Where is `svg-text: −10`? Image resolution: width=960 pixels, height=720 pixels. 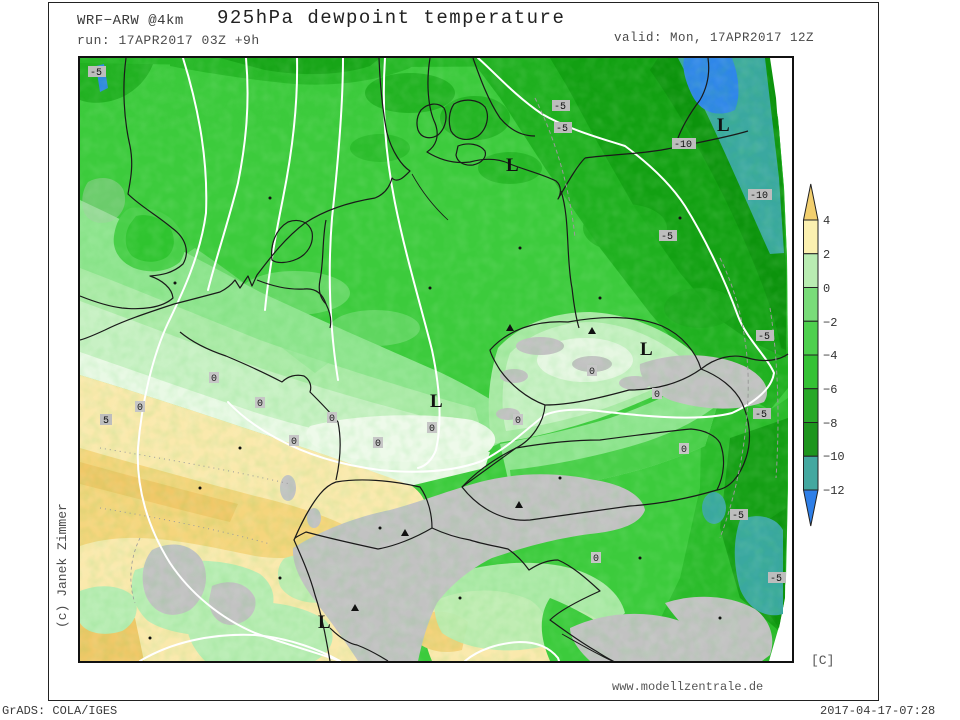 svg-text: −10 is located at coordinates (834, 457).